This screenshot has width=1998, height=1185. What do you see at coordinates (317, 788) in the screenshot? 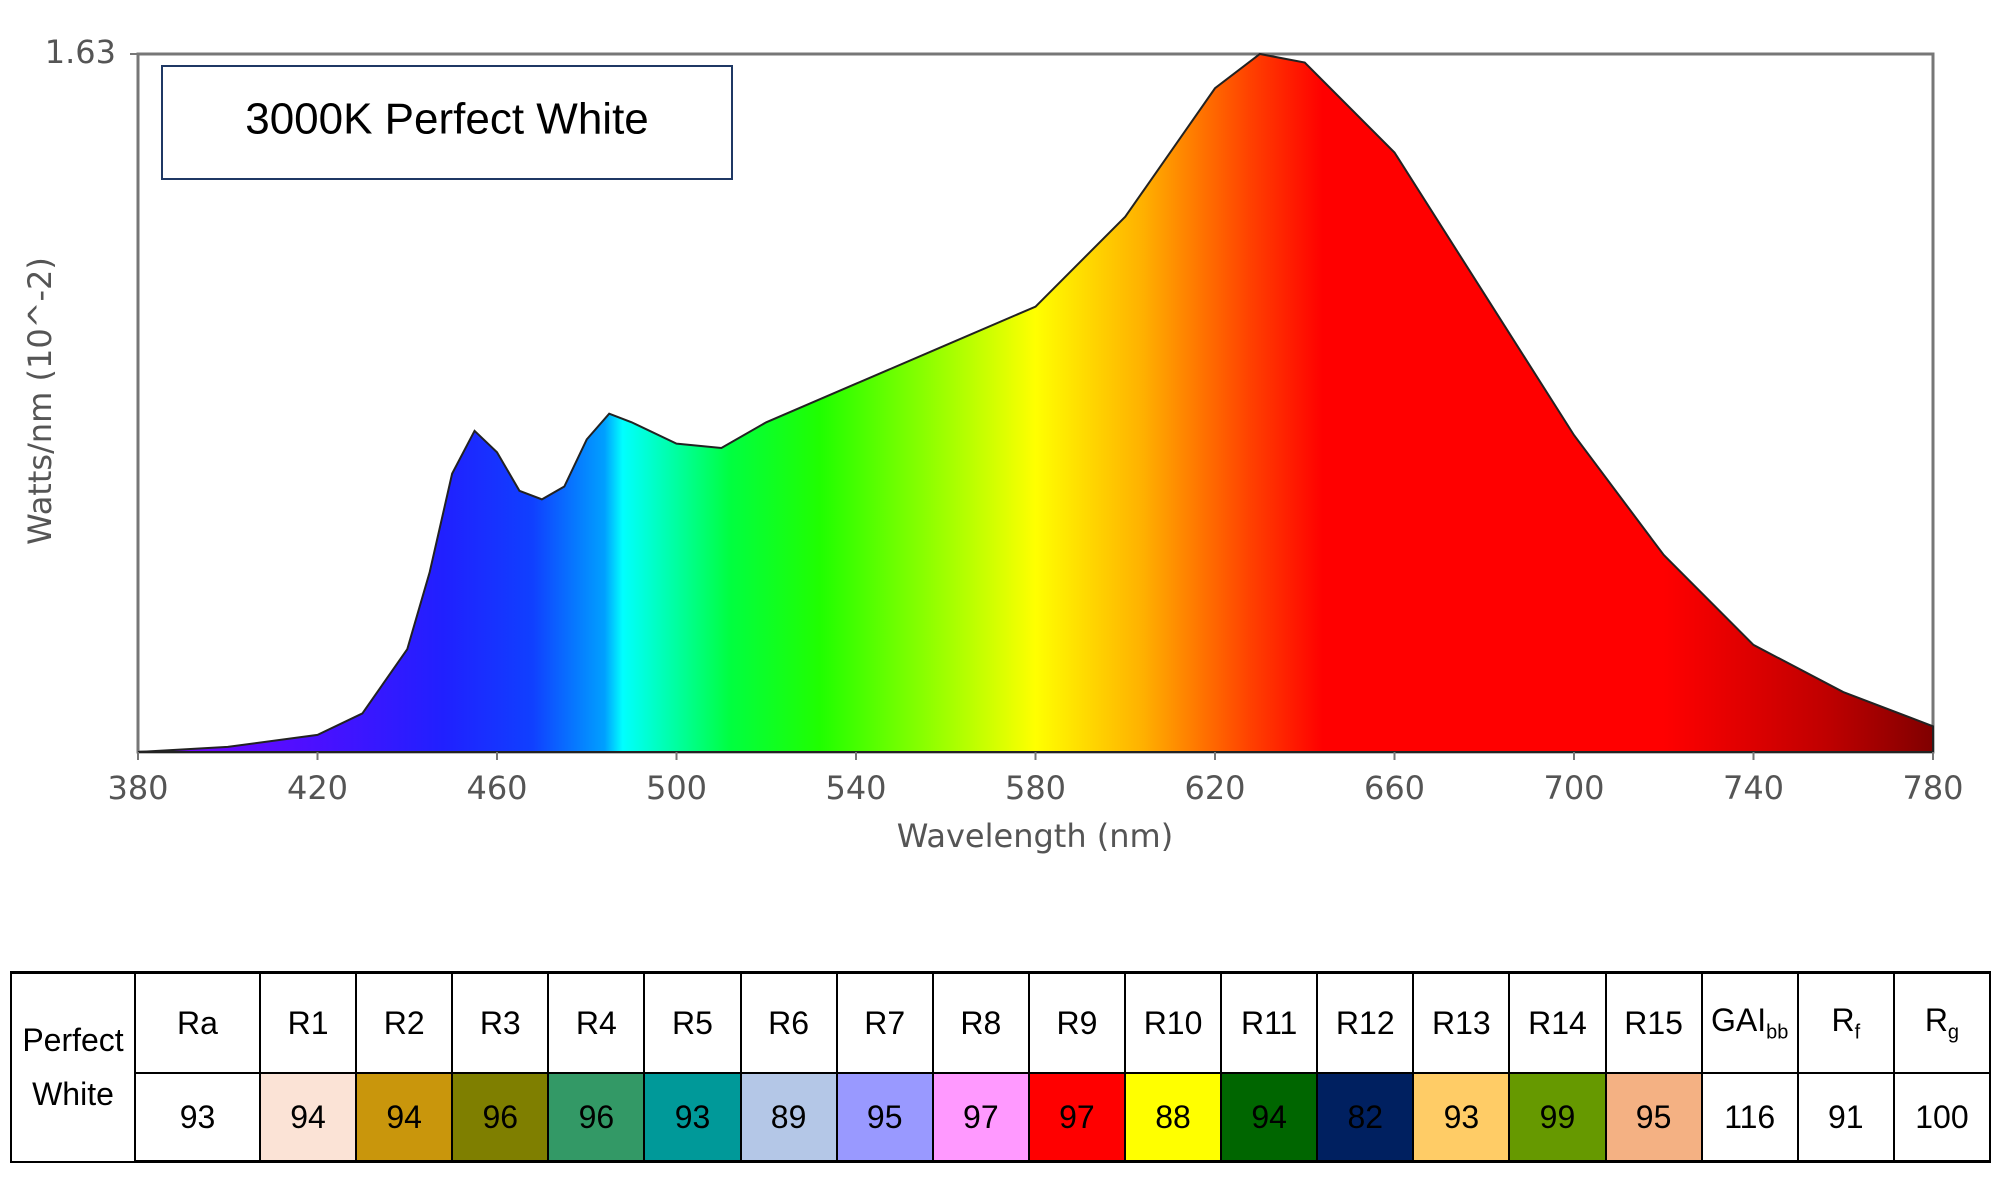
I see `x-tick-label: 420` at bounding box center [317, 788].